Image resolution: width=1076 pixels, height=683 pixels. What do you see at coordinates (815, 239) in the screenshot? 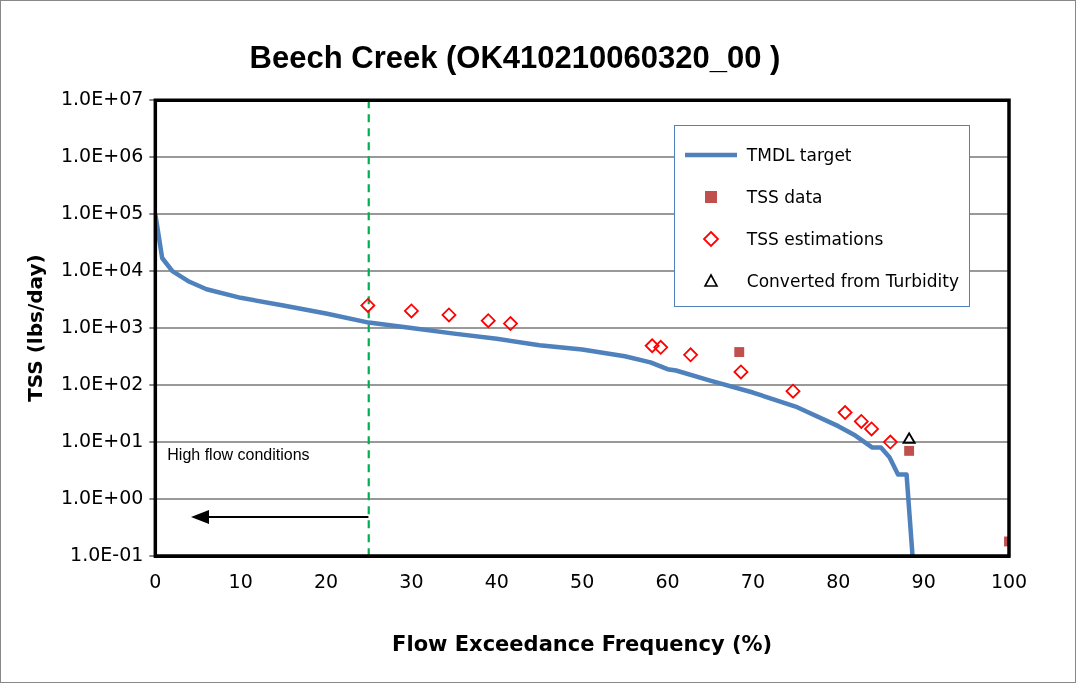
I see `legend-label: TSS estimations` at bounding box center [815, 239].